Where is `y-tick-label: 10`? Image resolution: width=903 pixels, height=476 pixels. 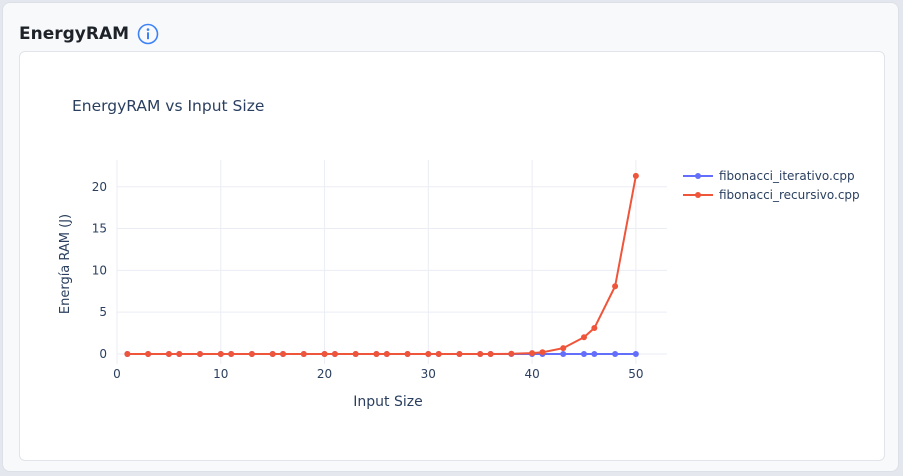
y-tick-label: 10 is located at coordinates (99, 270).